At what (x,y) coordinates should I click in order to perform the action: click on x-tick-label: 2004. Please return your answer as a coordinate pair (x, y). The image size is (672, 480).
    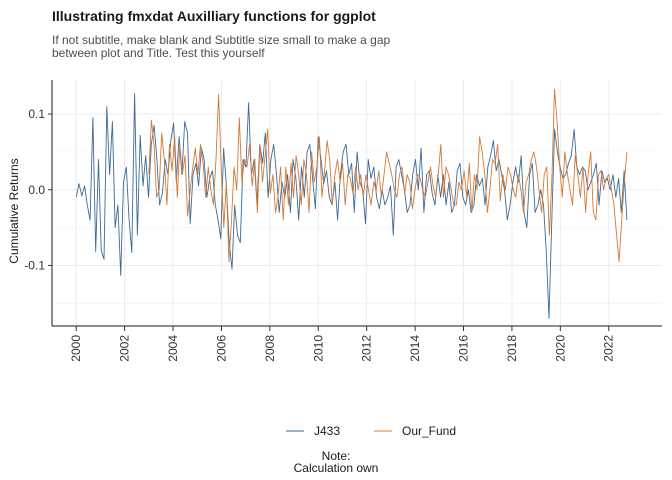
    Looking at the image, I should click on (173, 348).